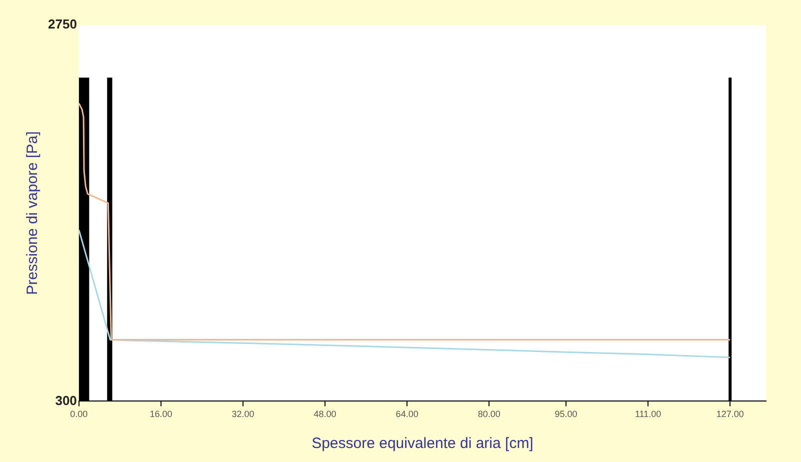 The image size is (801, 462). What do you see at coordinates (62, 24) in the screenshot?
I see `y-tick-label: 2750` at bounding box center [62, 24].